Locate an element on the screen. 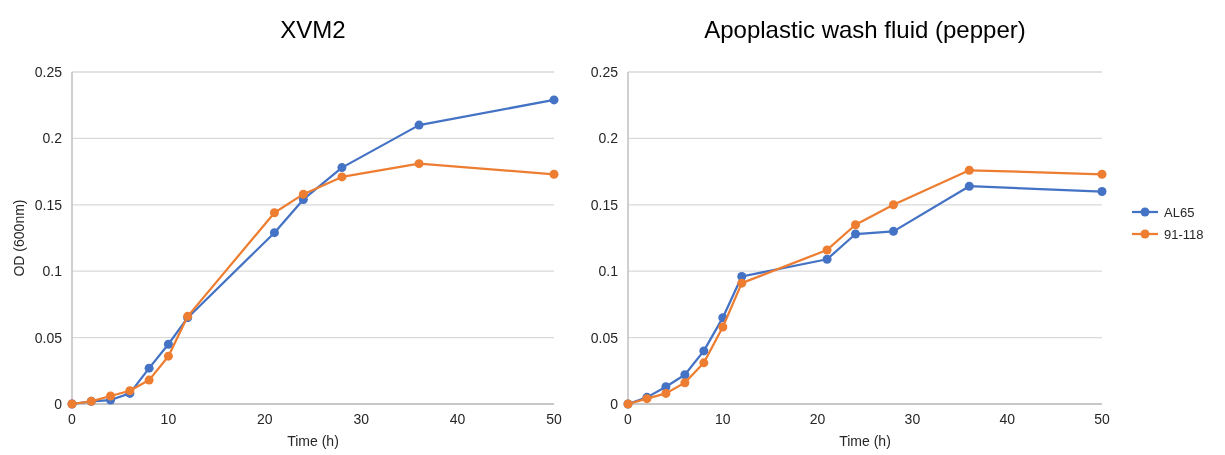 The height and width of the screenshot is (455, 1225). chart-title: XVM2 is located at coordinates (313, 29).